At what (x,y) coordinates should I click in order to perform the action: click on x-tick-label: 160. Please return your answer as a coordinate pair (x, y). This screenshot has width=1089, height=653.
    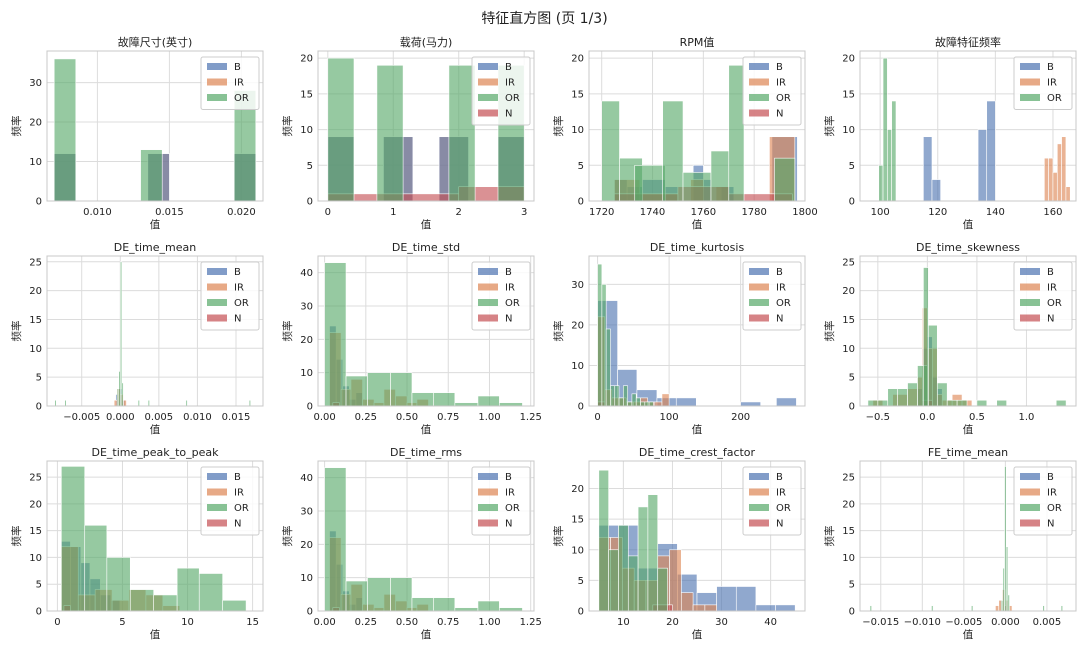
    Looking at the image, I should click on (1052, 212).